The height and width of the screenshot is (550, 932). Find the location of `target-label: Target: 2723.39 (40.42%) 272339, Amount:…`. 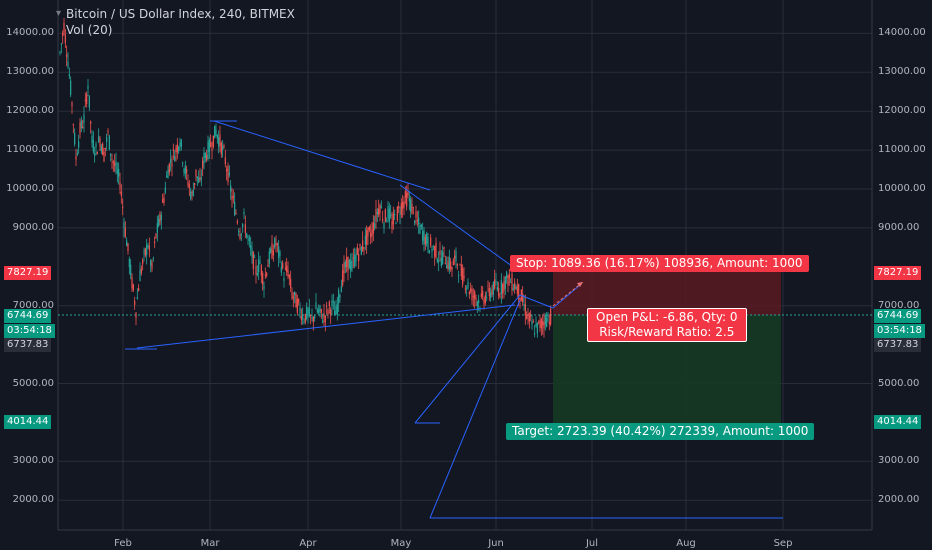

target-label: Target: 2723.39 (40.42%) 272339, Amount:… is located at coordinates (660, 431).